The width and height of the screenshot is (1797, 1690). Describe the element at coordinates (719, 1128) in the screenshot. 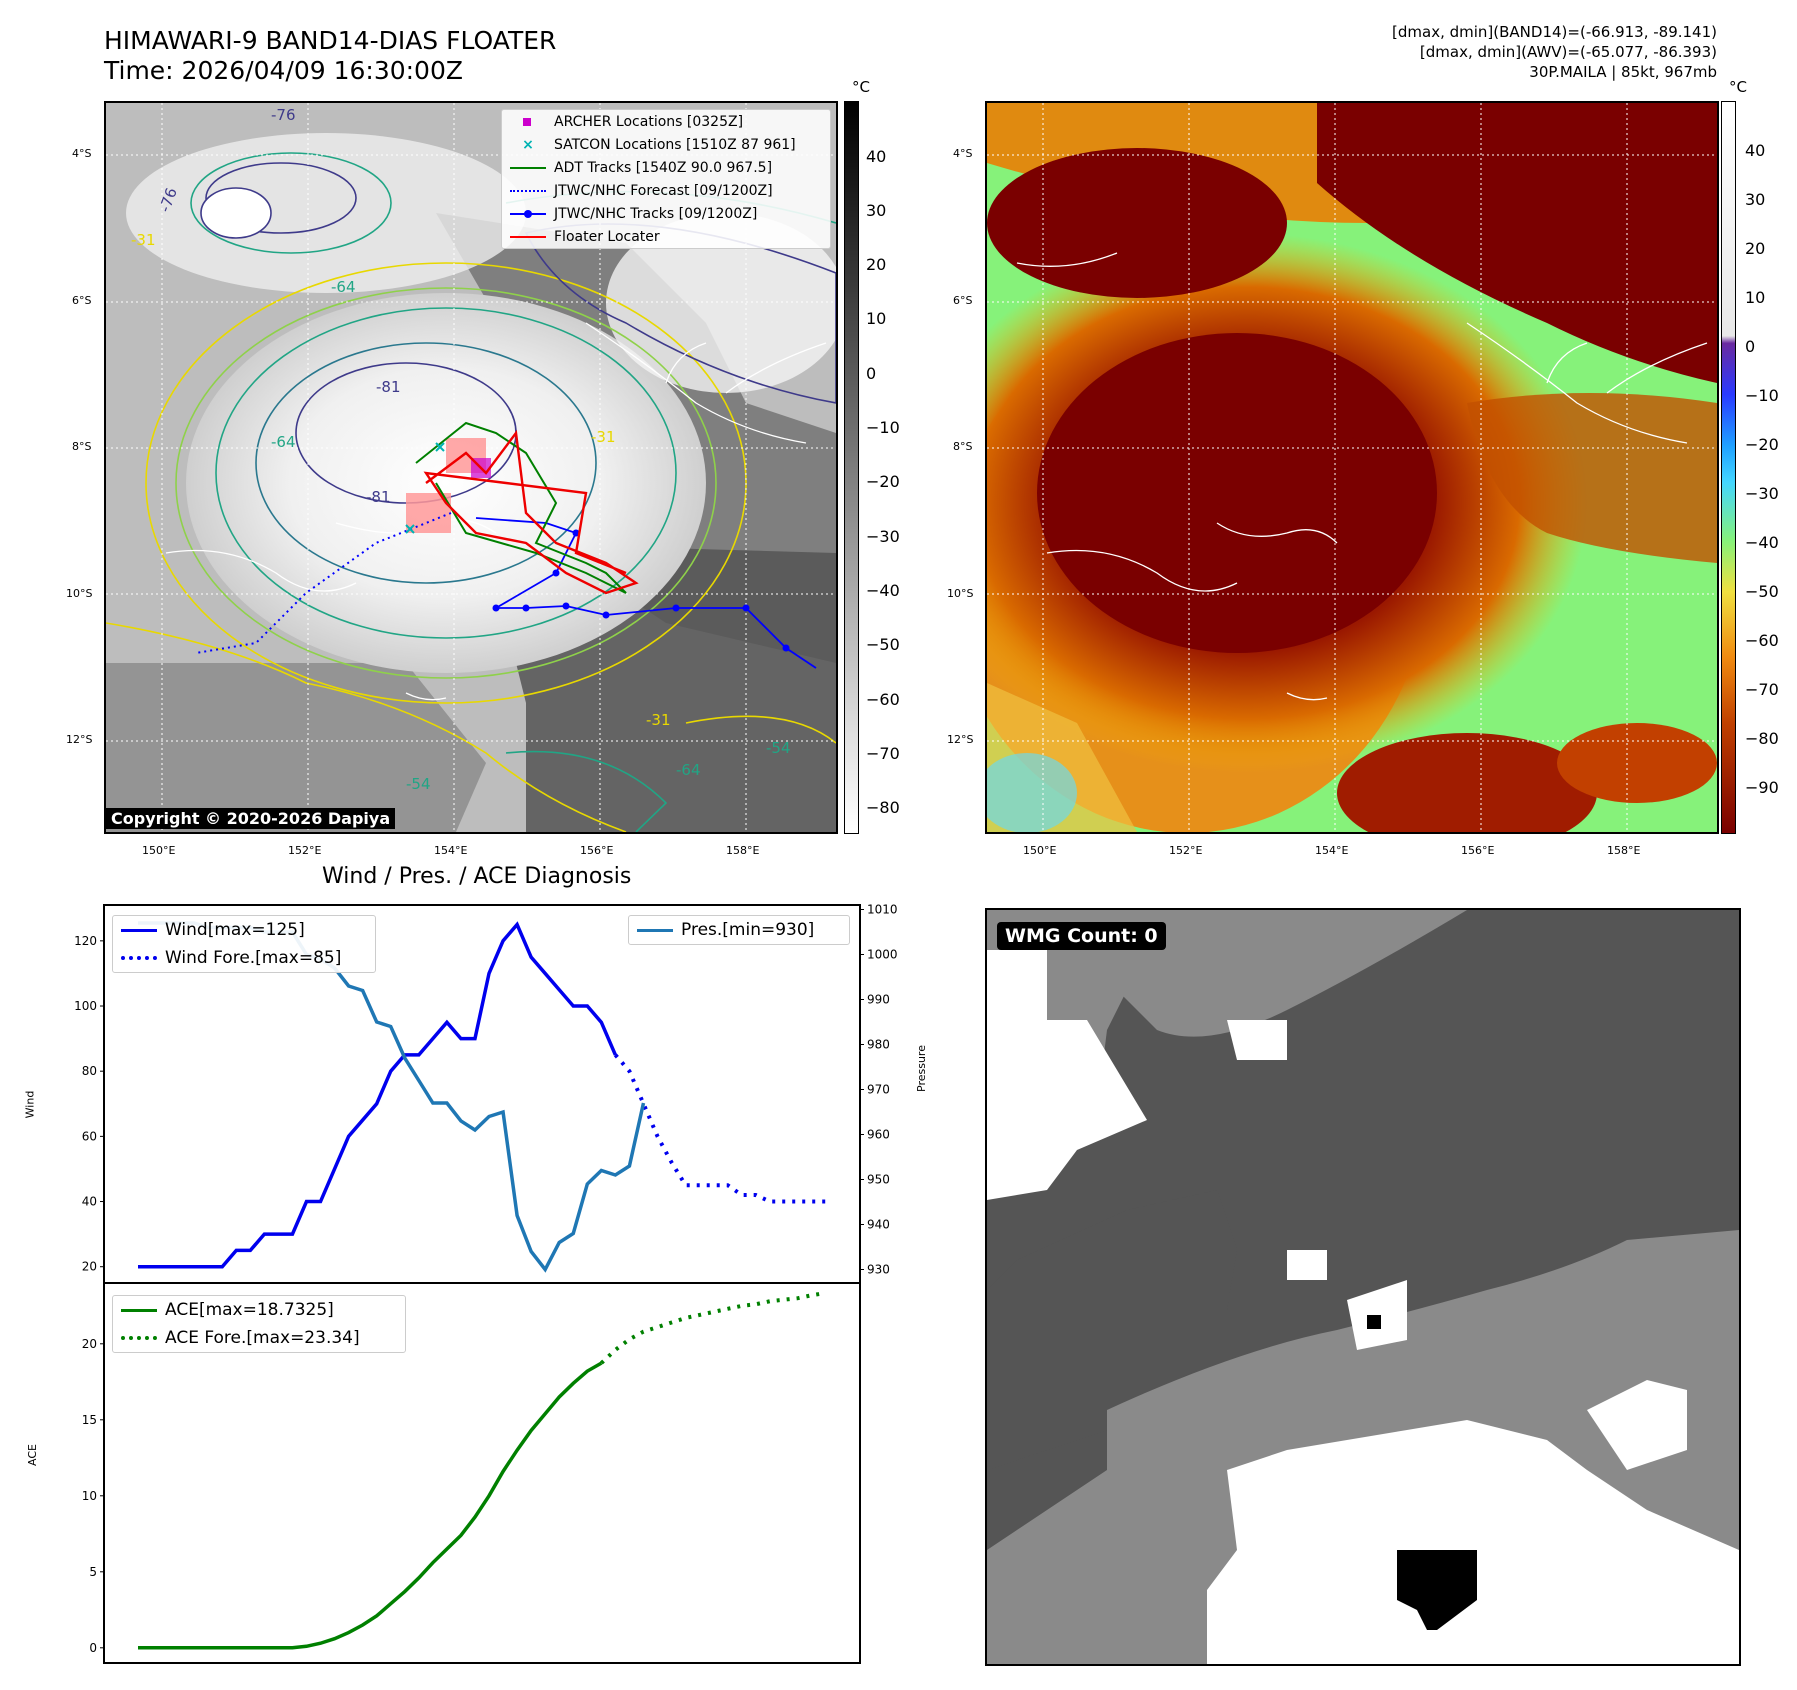

I see `wind-forecast-series` at that location.